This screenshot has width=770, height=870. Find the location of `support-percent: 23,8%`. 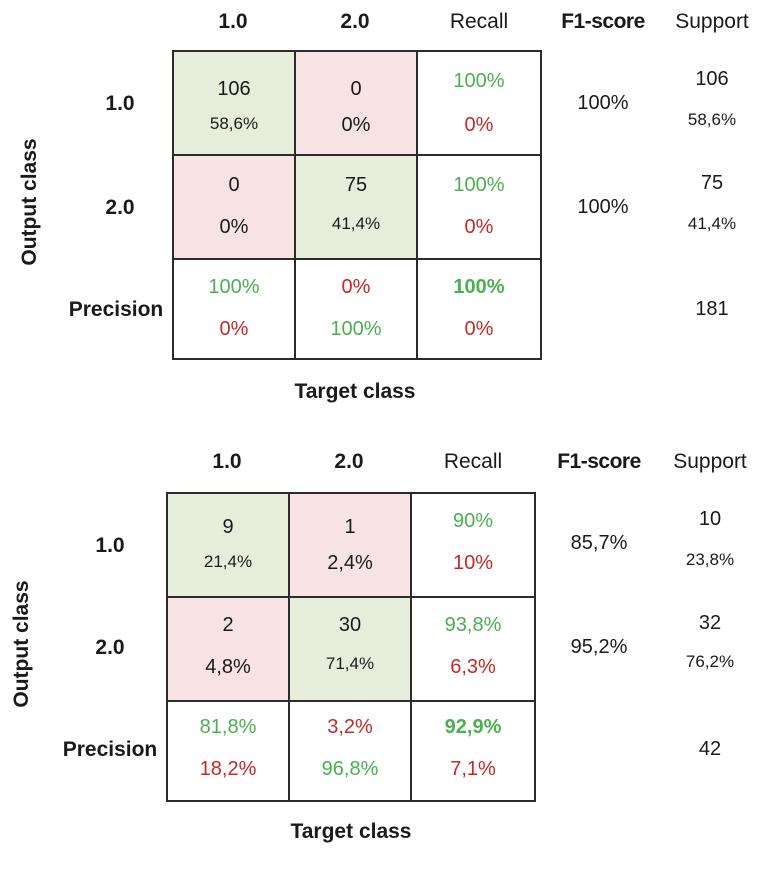

support-percent: 23,8% is located at coordinates (710, 559).